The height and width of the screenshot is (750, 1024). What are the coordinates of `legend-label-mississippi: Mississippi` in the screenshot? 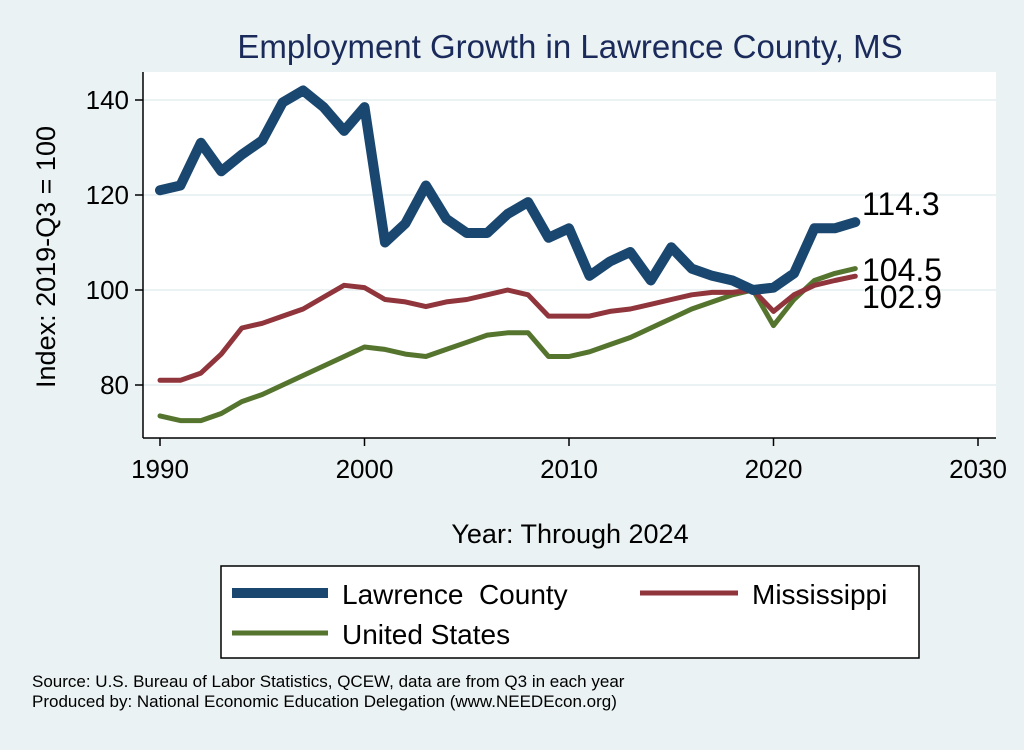 It's located at (819, 594).